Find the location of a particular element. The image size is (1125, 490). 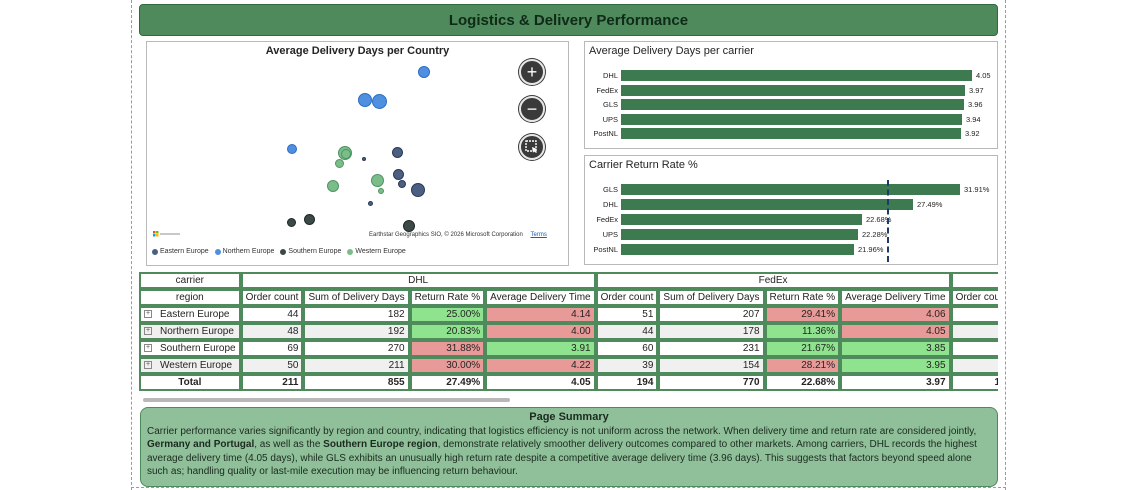

carrier-return-chart-title: Carrier Return Rate % is located at coordinates (643, 165).